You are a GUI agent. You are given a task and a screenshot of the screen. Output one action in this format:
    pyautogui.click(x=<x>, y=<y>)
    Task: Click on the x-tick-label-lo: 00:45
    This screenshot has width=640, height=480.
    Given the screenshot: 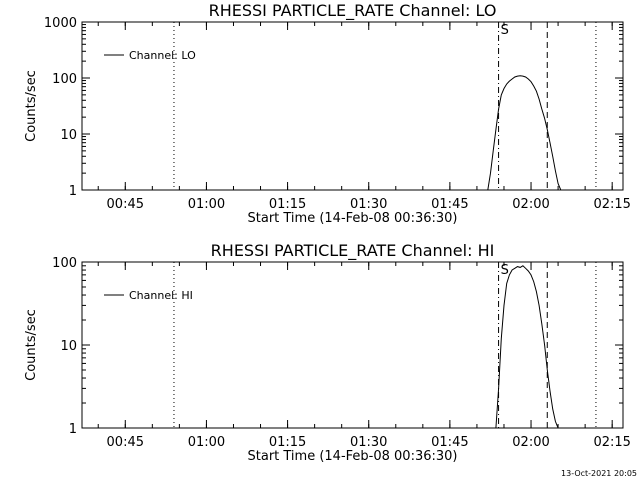 What is the action you would take?
    pyautogui.click(x=125, y=204)
    